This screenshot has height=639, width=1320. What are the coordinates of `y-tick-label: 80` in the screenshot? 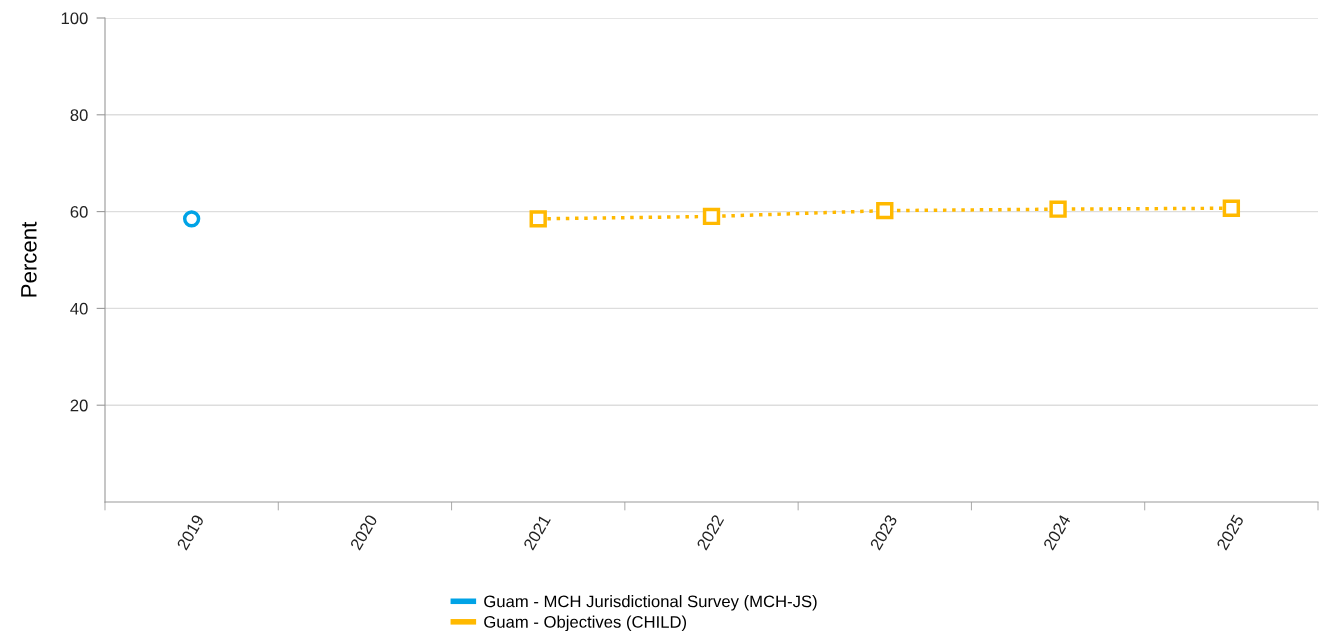 It's located at (79, 115).